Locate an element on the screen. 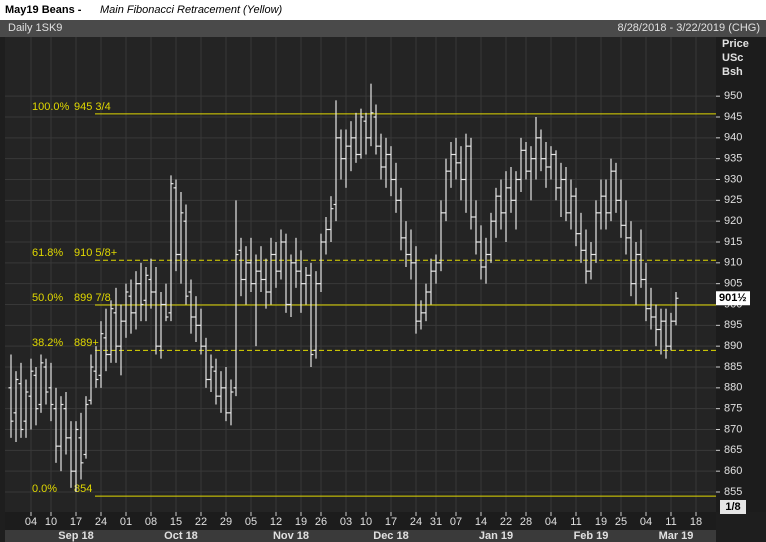 This screenshot has width=766, height=542. fib-pct: 0.0% is located at coordinates (44, 489).